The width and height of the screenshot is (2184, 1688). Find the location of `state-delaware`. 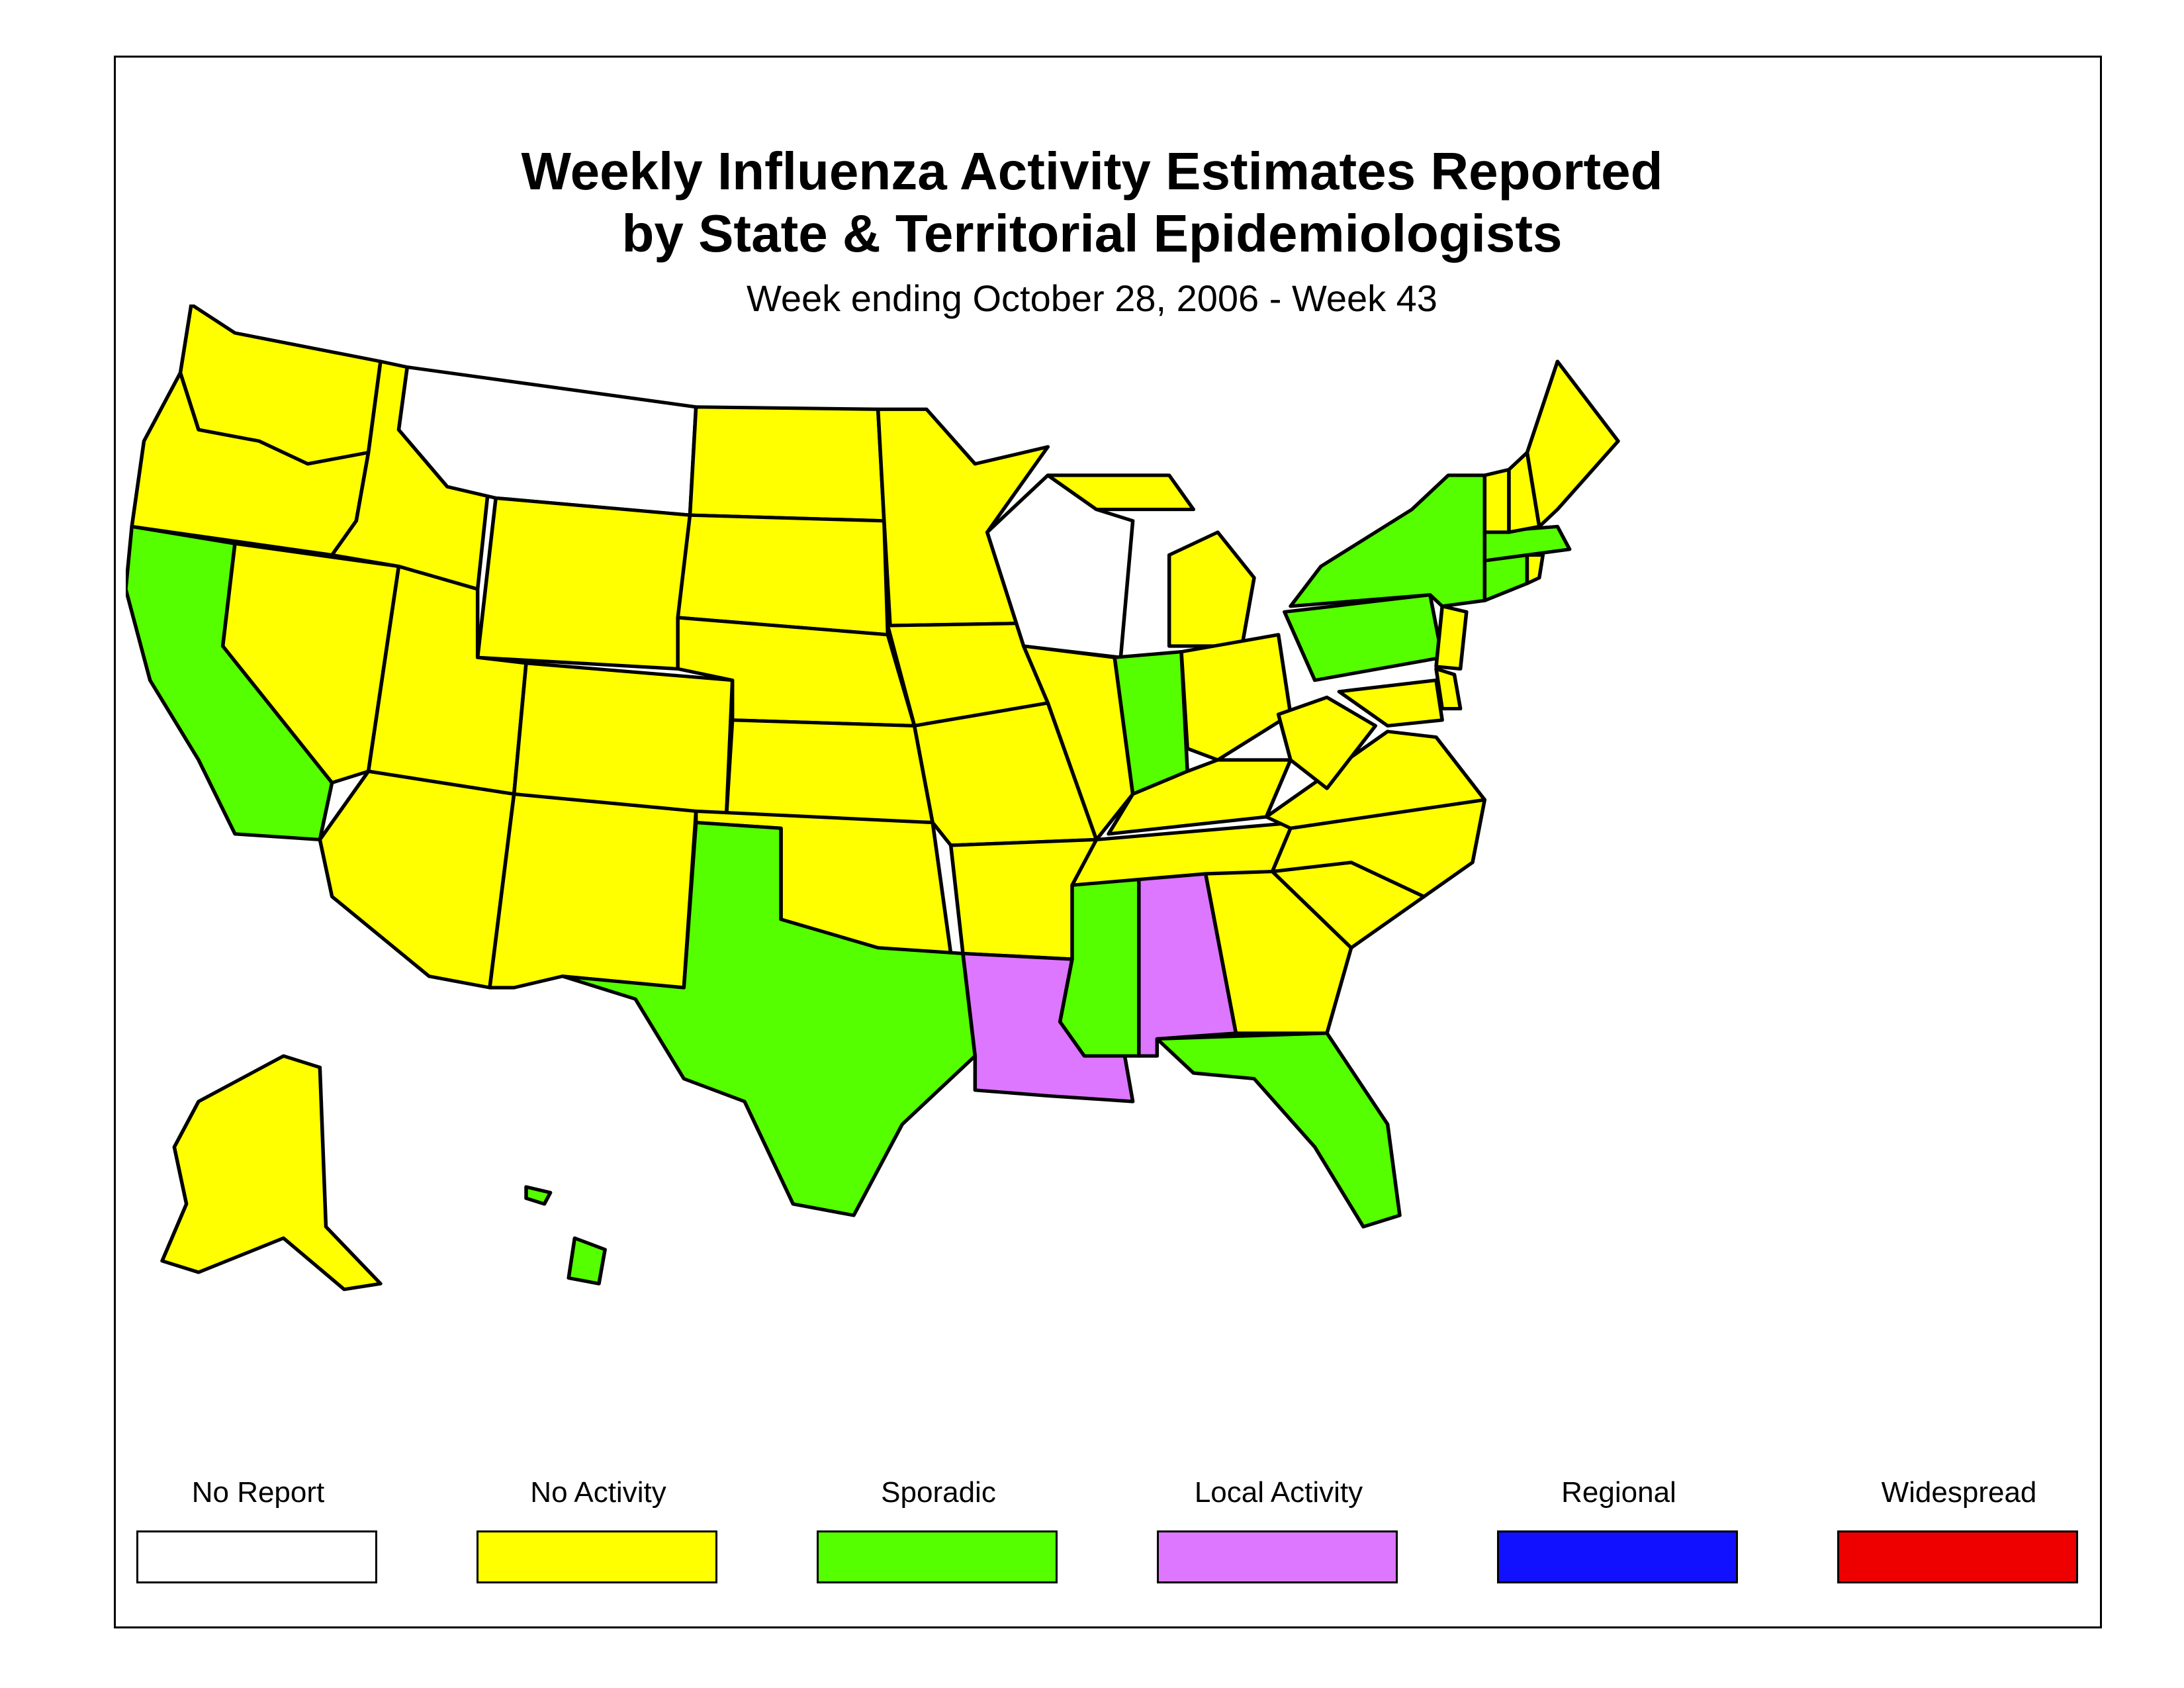

state-delaware is located at coordinates (1448, 689).